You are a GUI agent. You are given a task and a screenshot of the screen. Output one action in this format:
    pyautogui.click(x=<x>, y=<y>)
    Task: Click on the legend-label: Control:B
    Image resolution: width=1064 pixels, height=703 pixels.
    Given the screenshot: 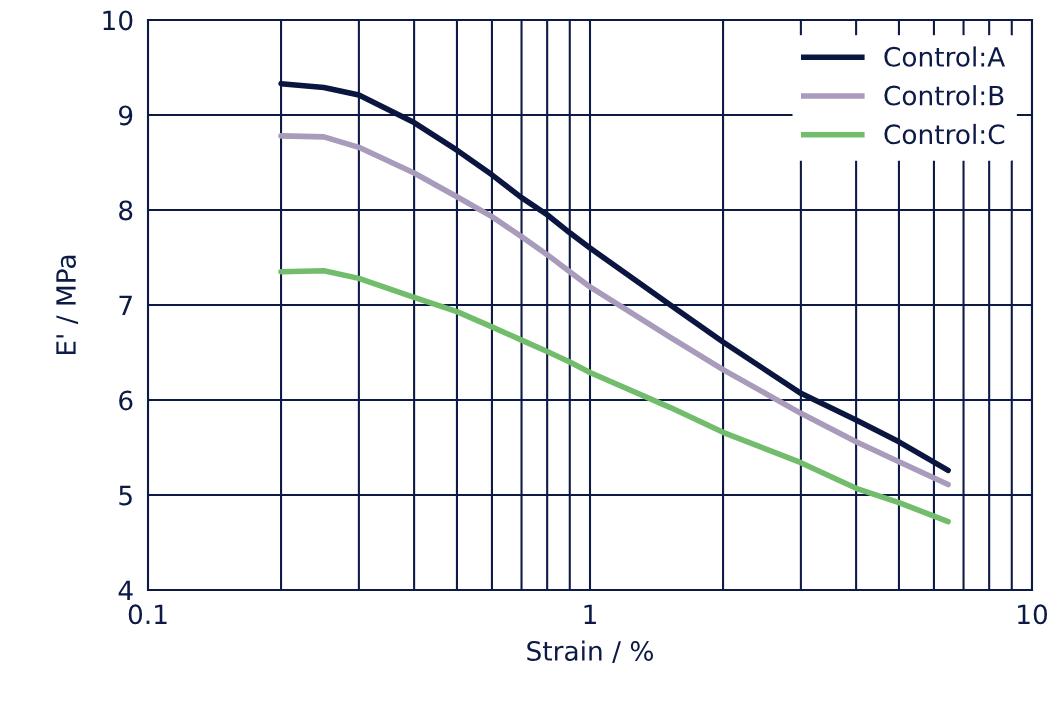 What is the action you would take?
    pyautogui.click(x=944, y=95)
    